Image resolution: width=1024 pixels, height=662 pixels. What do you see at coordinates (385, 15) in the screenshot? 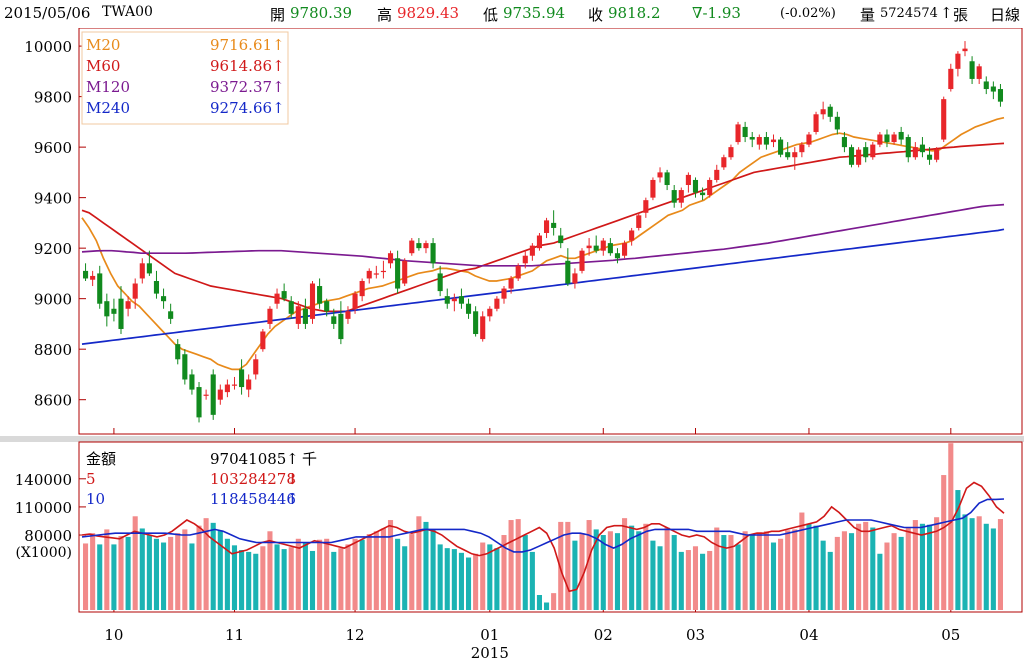
I see `high-label: 高` at bounding box center [385, 15].